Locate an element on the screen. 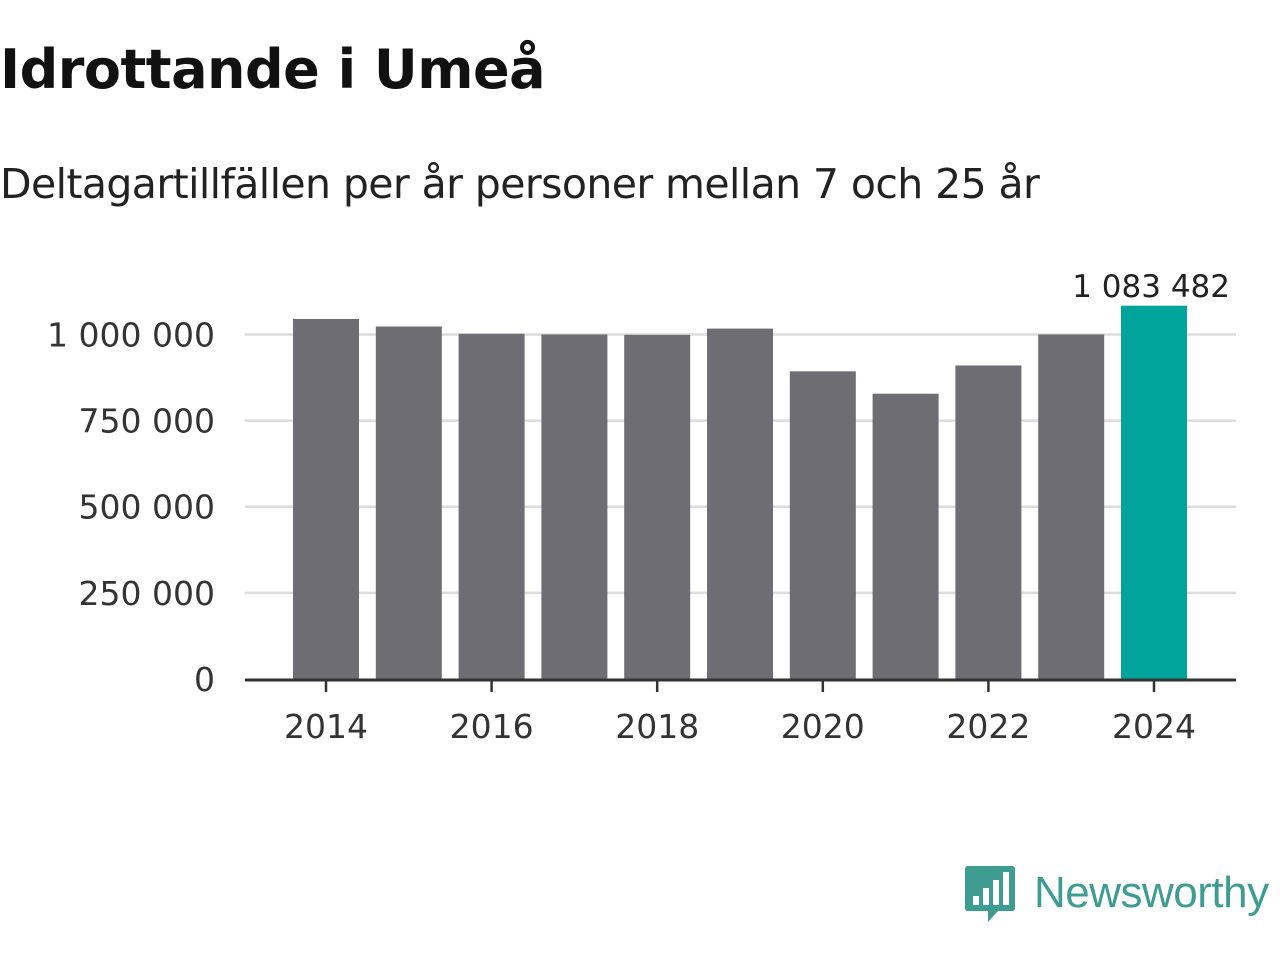 This screenshot has height=960, width=1280. chart-title: Idrottande i Umeå is located at coordinates (273, 69).